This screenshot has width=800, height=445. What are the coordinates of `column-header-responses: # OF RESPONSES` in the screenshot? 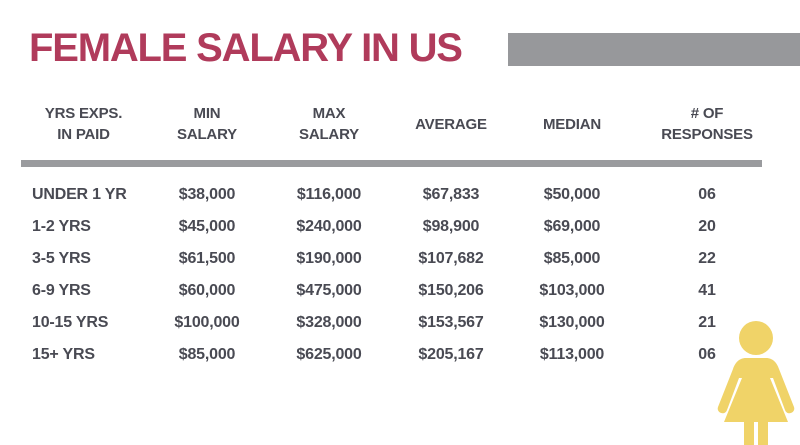 It's located at (707, 124).